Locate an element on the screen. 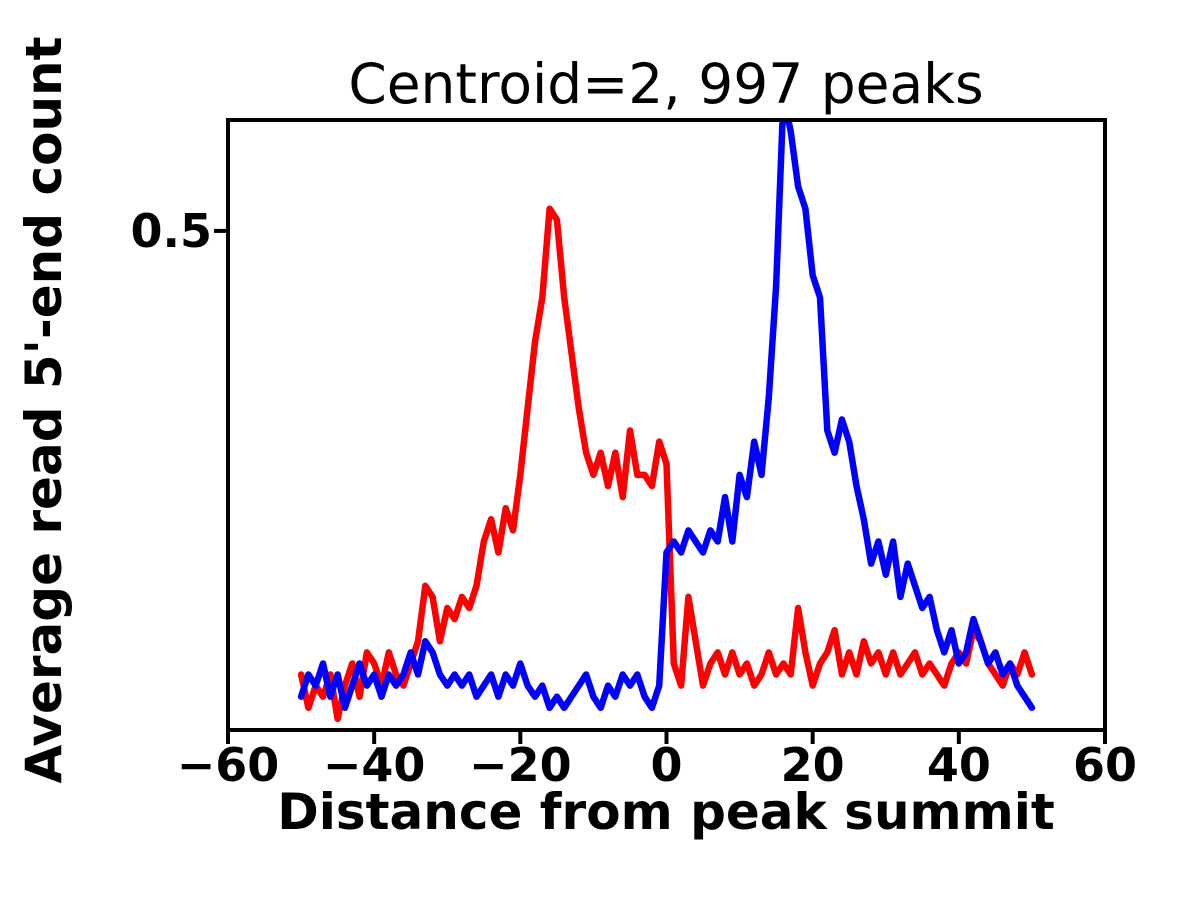 Image resolution: width=1200 pixels, height=900 pixels. y-tick-label: 0.5 is located at coordinates (171, 230).